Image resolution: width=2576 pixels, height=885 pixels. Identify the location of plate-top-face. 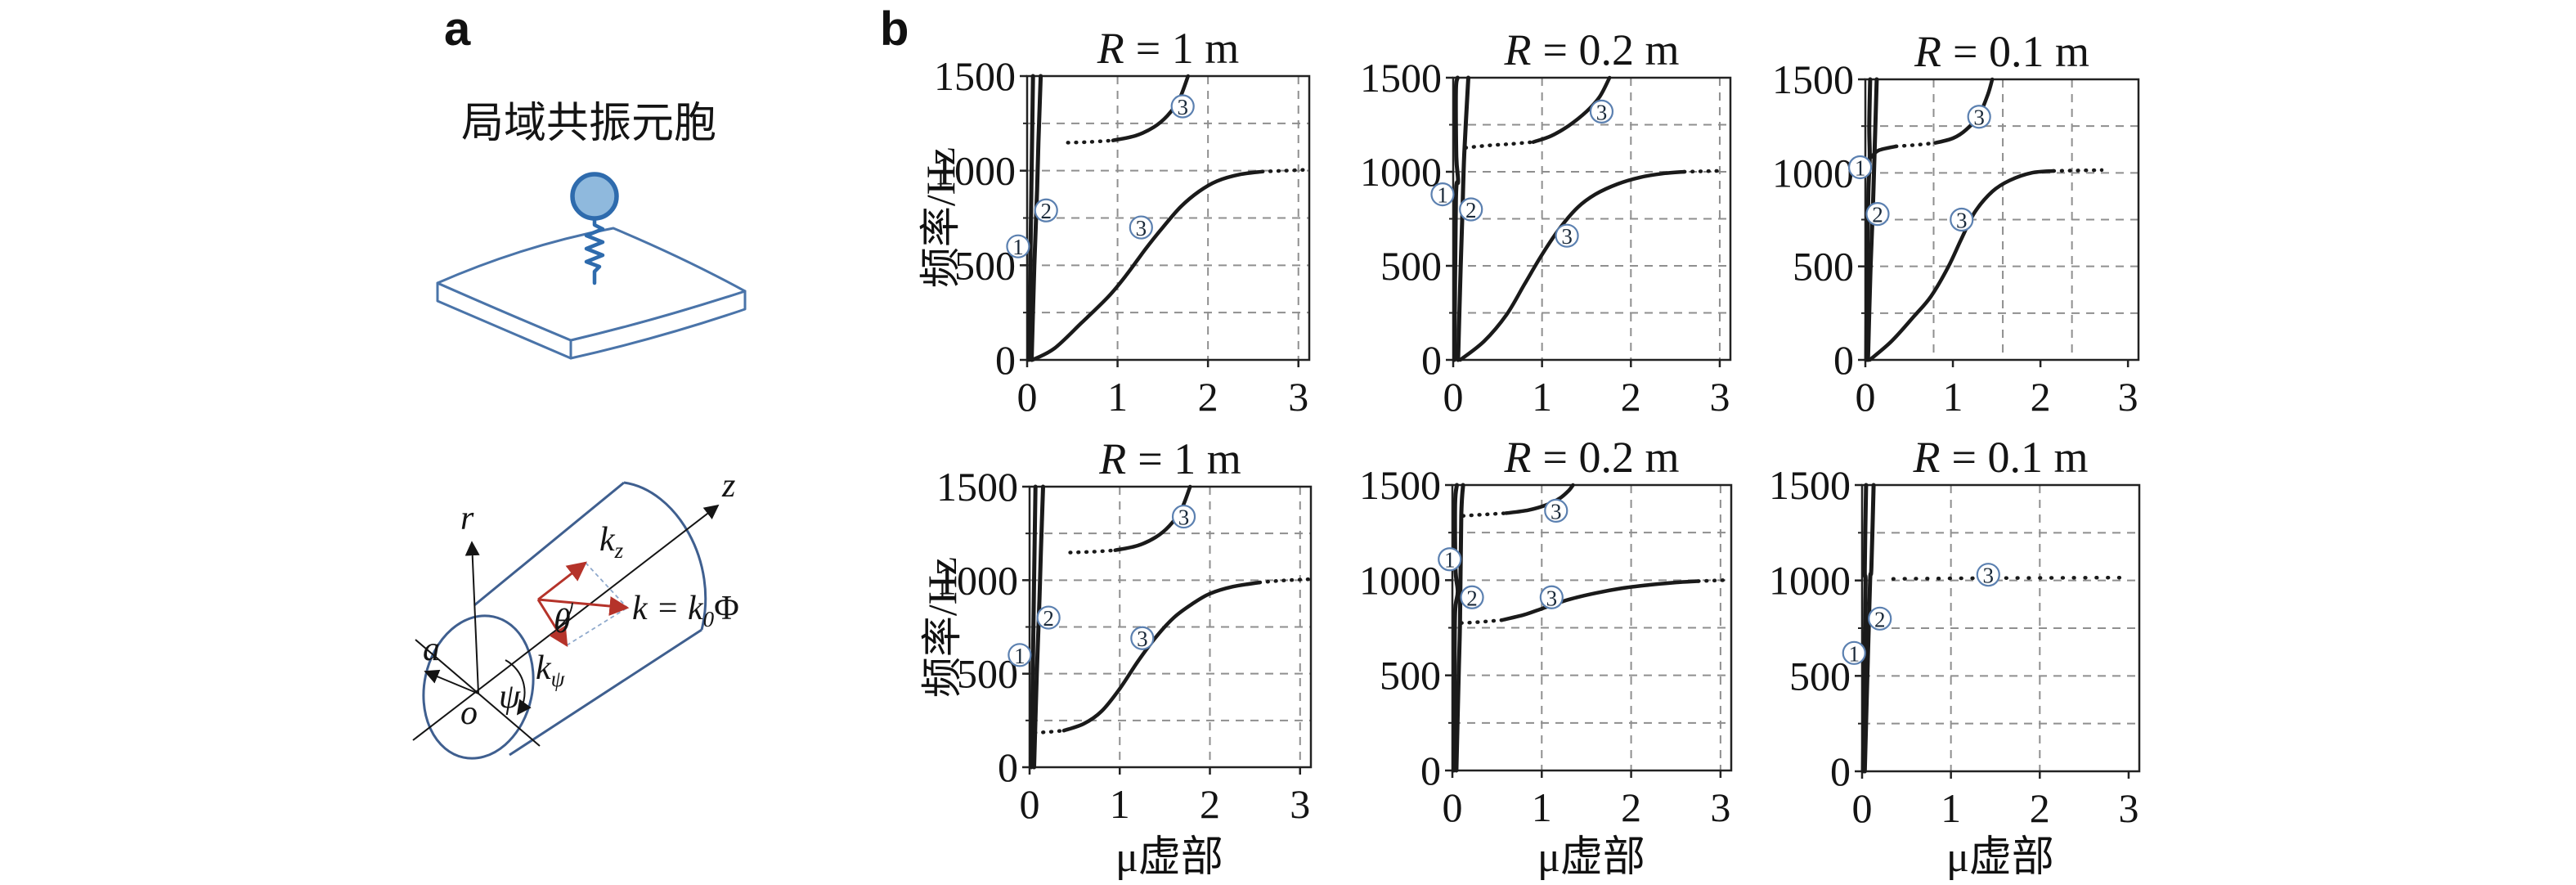
(591, 284).